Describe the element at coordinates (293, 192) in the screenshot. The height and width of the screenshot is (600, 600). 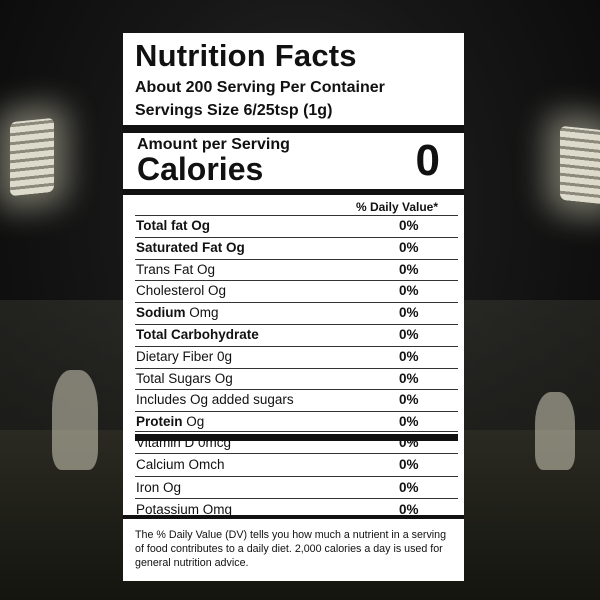
I see `divider-thick-calories` at that location.